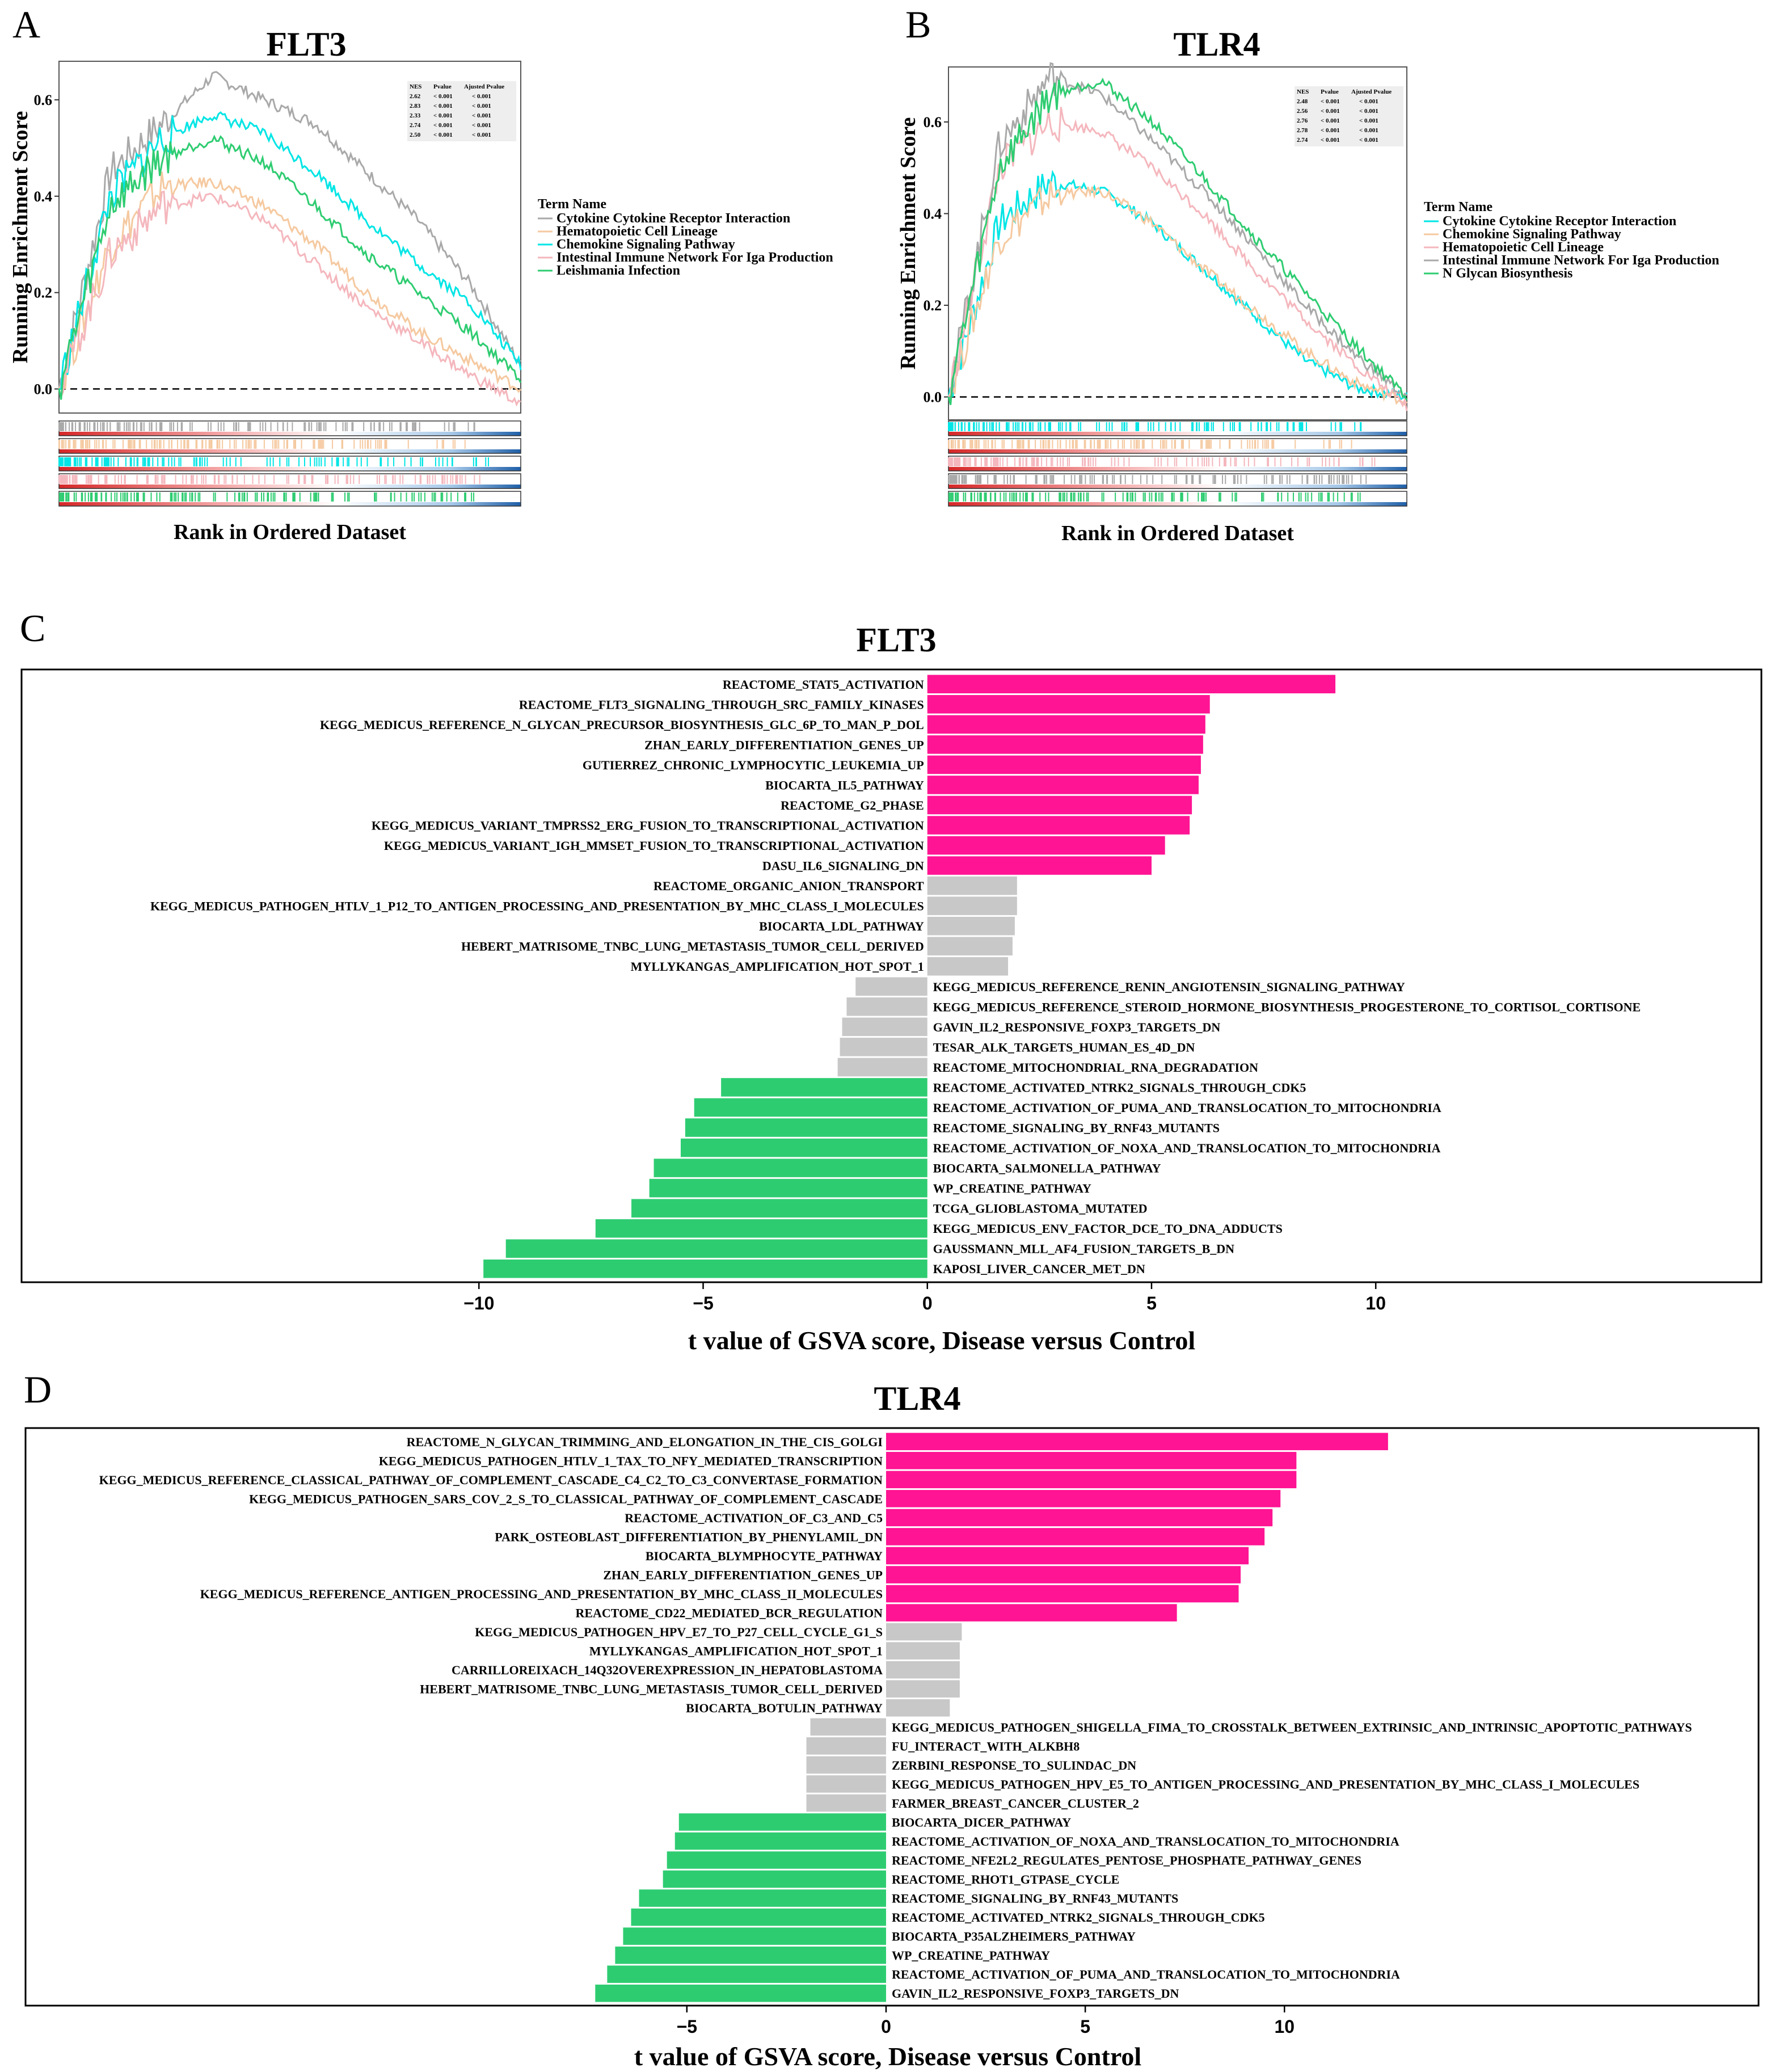 Image resolution: width=1775 pixels, height=2072 pixels. I want to click on bar-label: BIOCARTA_BOTULIN_PATHWAY, so click(784, 1708).